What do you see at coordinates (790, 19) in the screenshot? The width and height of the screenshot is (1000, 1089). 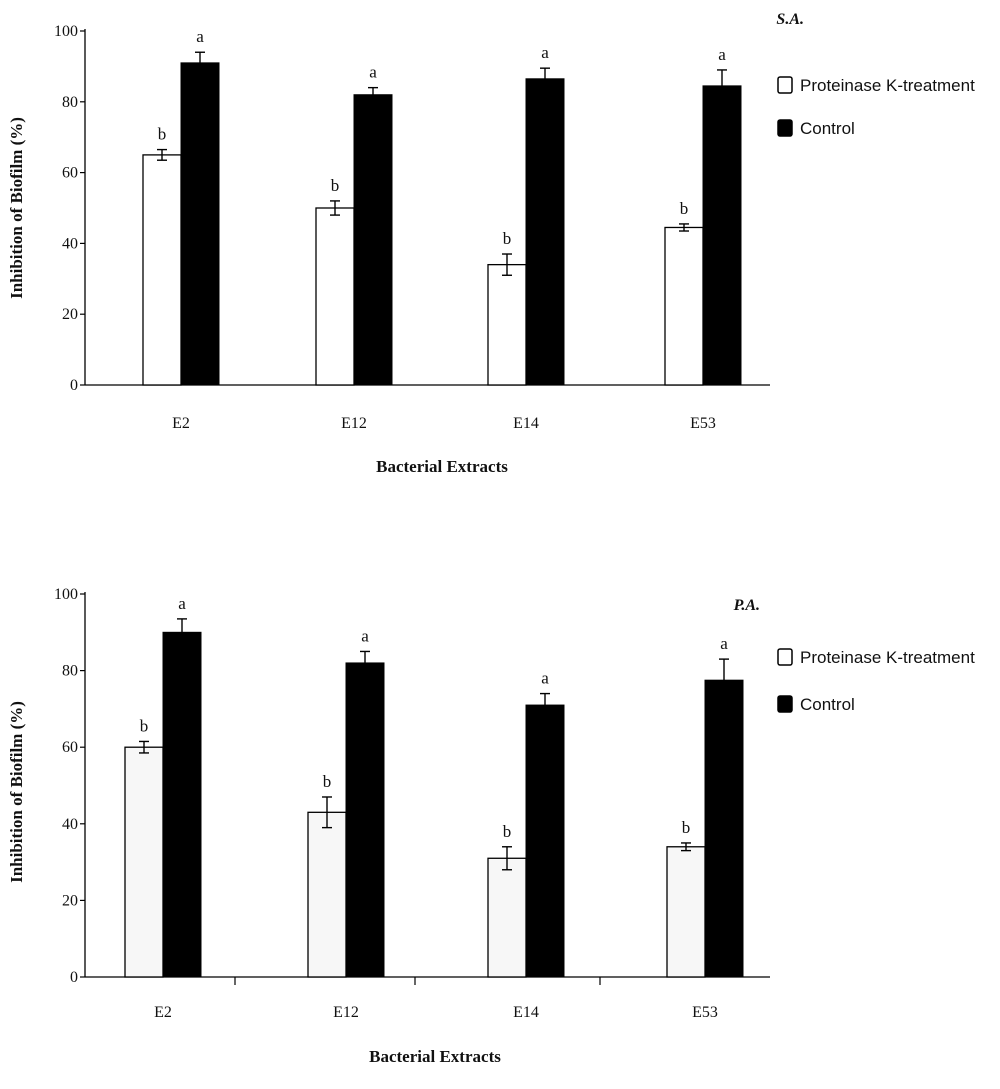 I see `panel-label: S.A.` at bounding box center [790, 19].